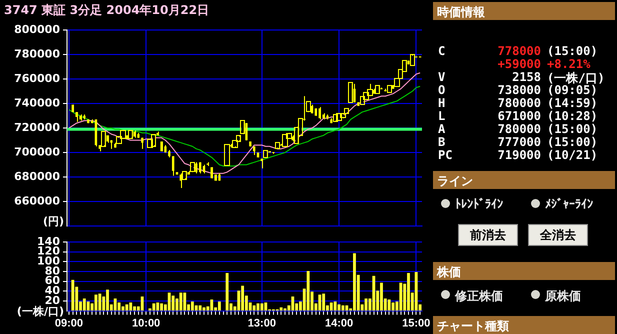 The height and width of the screenshot is (334, 617). What do you see at coordinates (37, 103) in the screenshot?
I see `y-tick-label: 740000` at bounding box center [37, 103].